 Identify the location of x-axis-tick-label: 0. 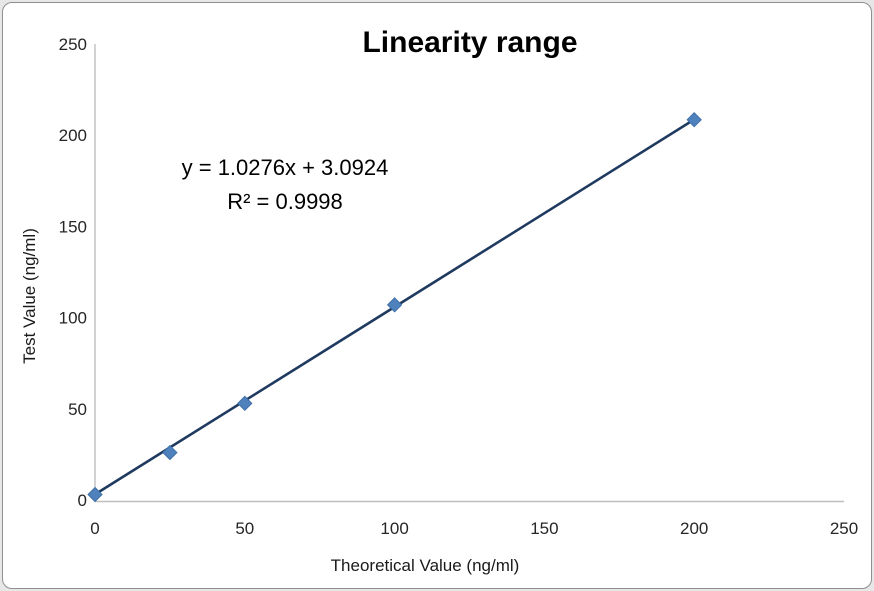
(94, 528).